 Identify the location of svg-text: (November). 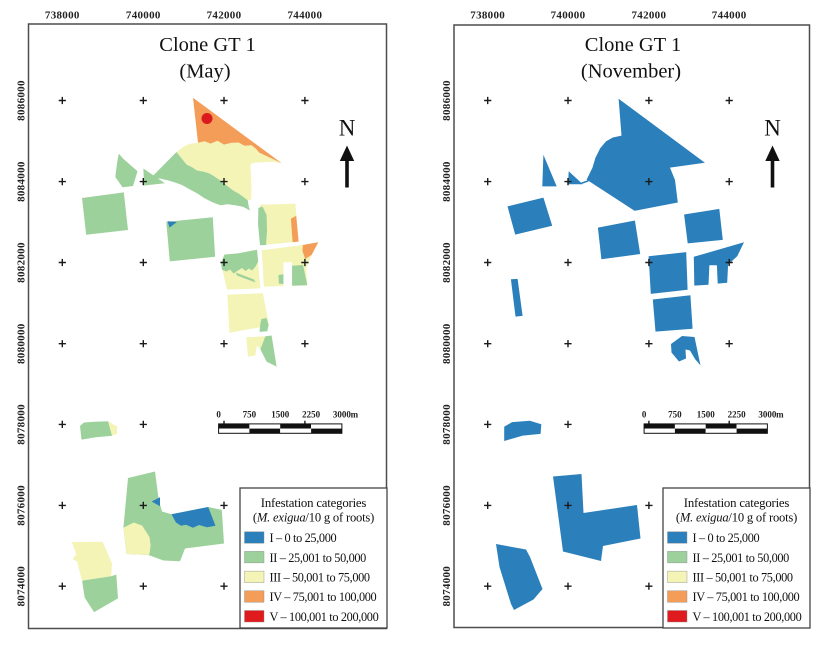
(631, 72).